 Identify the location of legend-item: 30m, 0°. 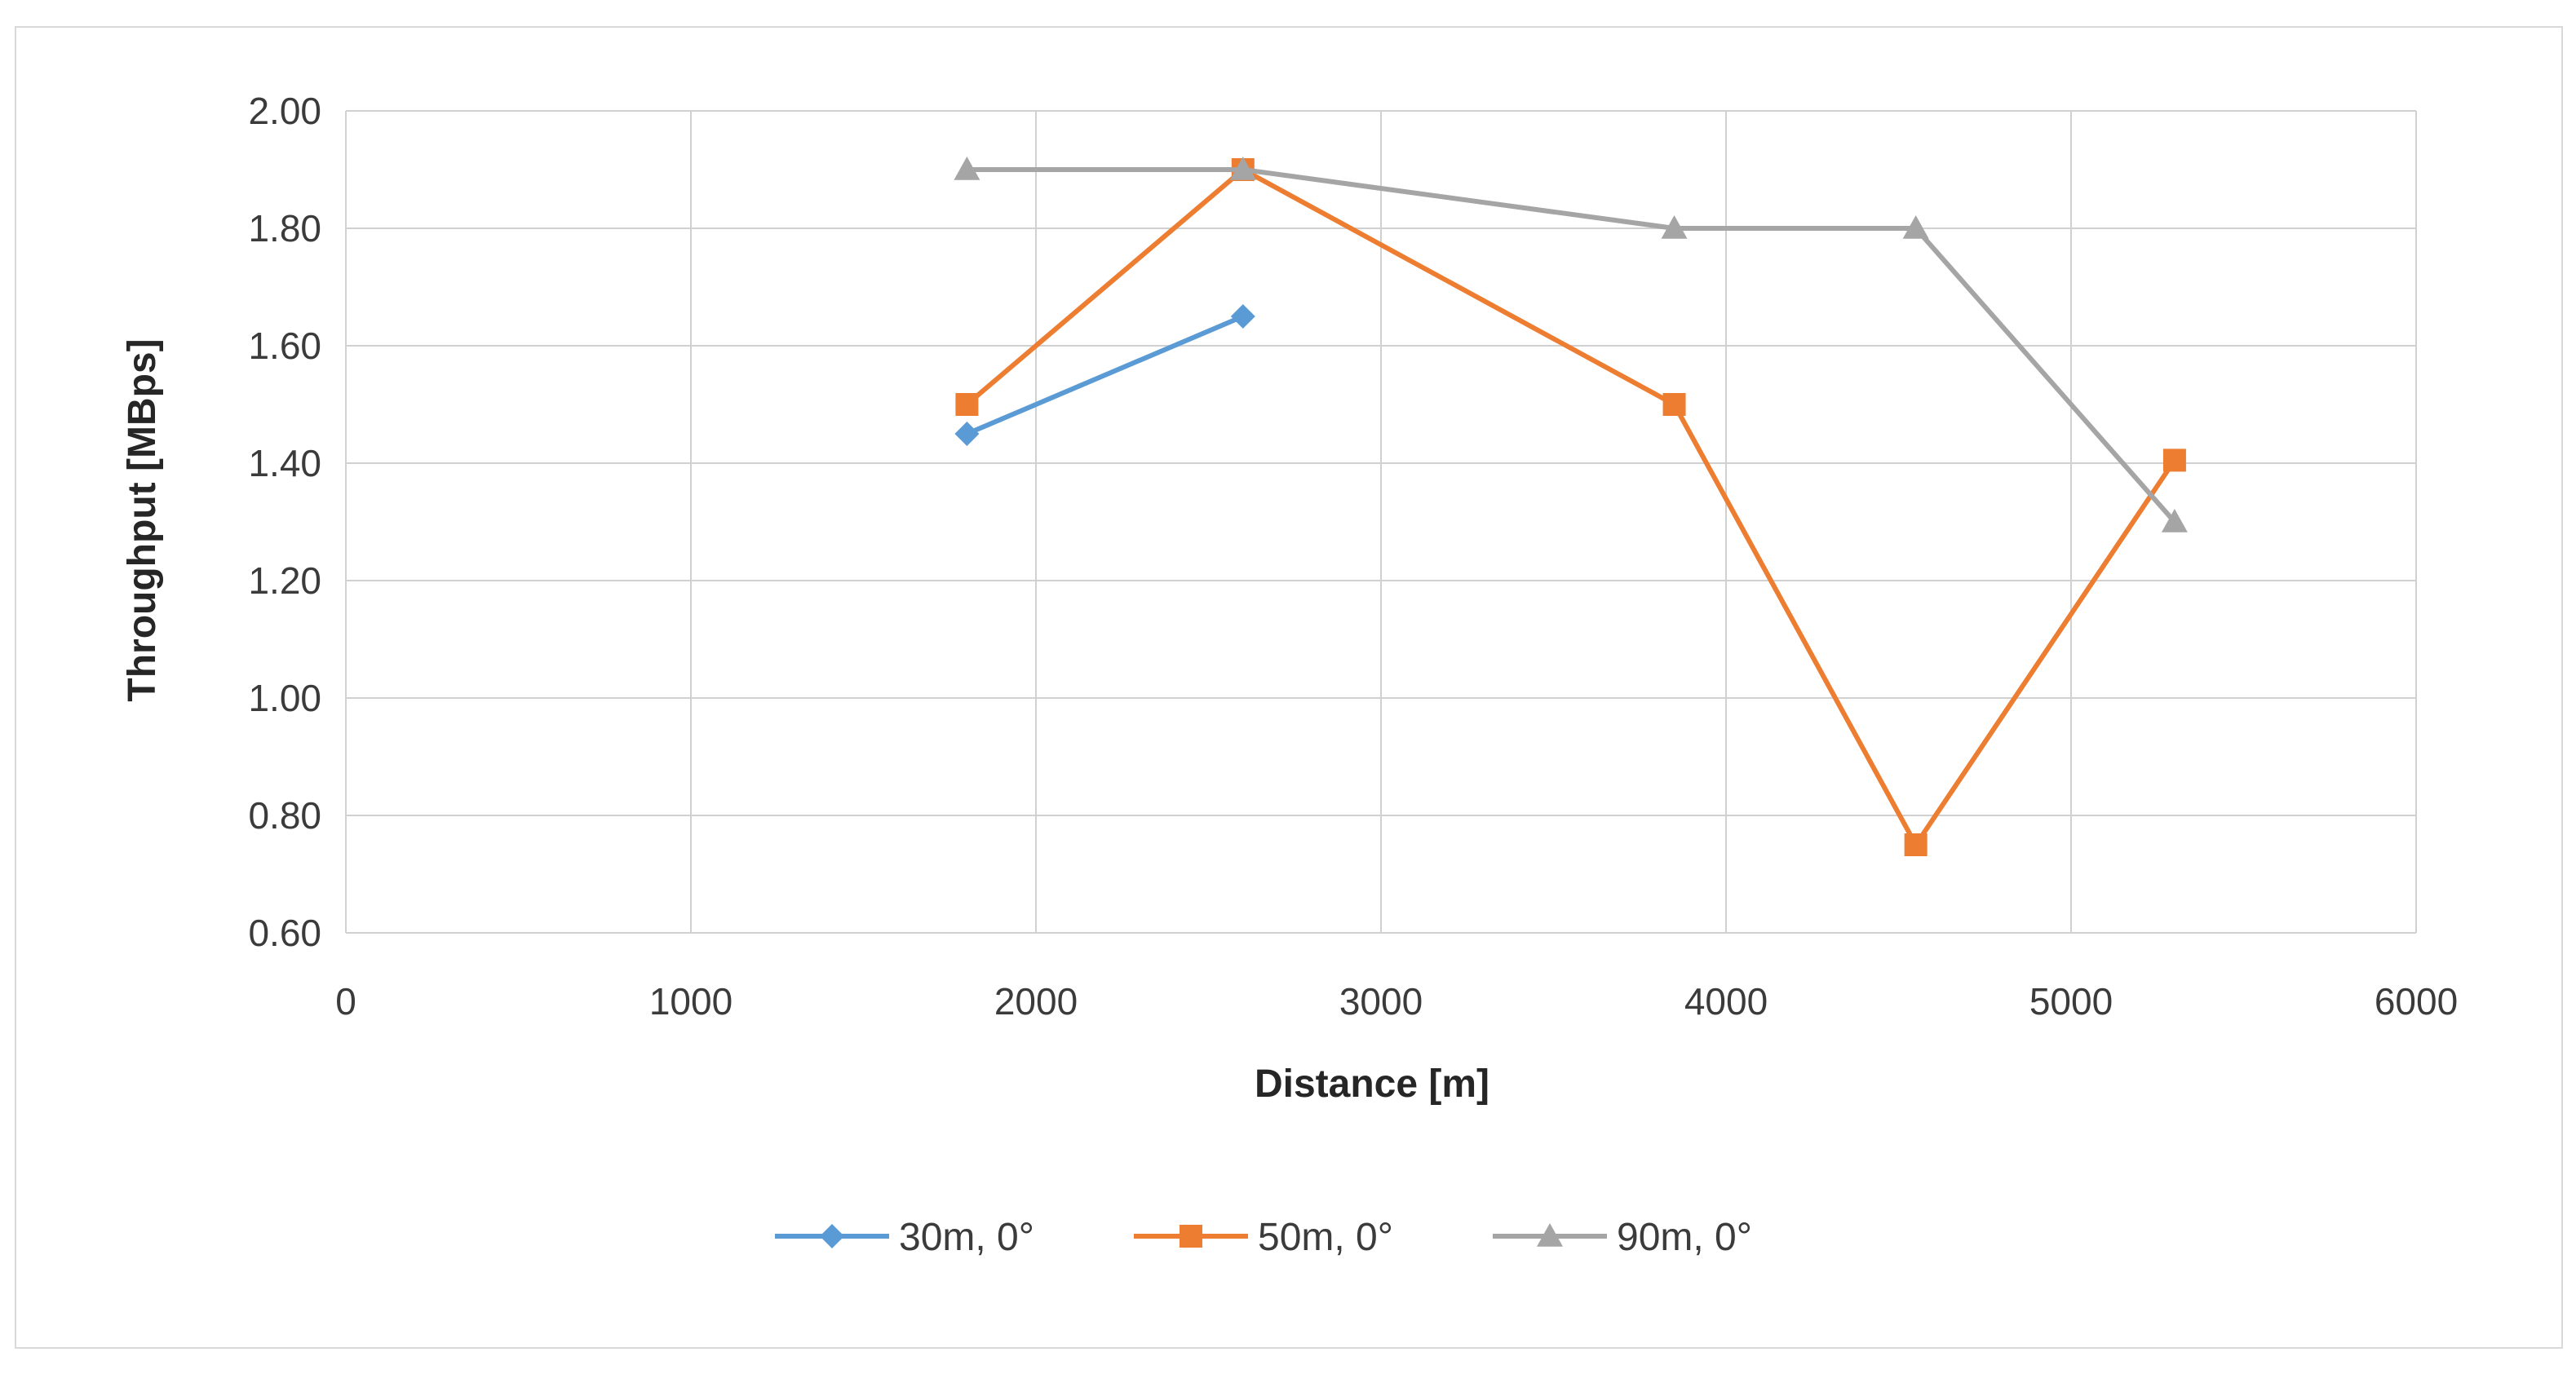
(904, 1237).